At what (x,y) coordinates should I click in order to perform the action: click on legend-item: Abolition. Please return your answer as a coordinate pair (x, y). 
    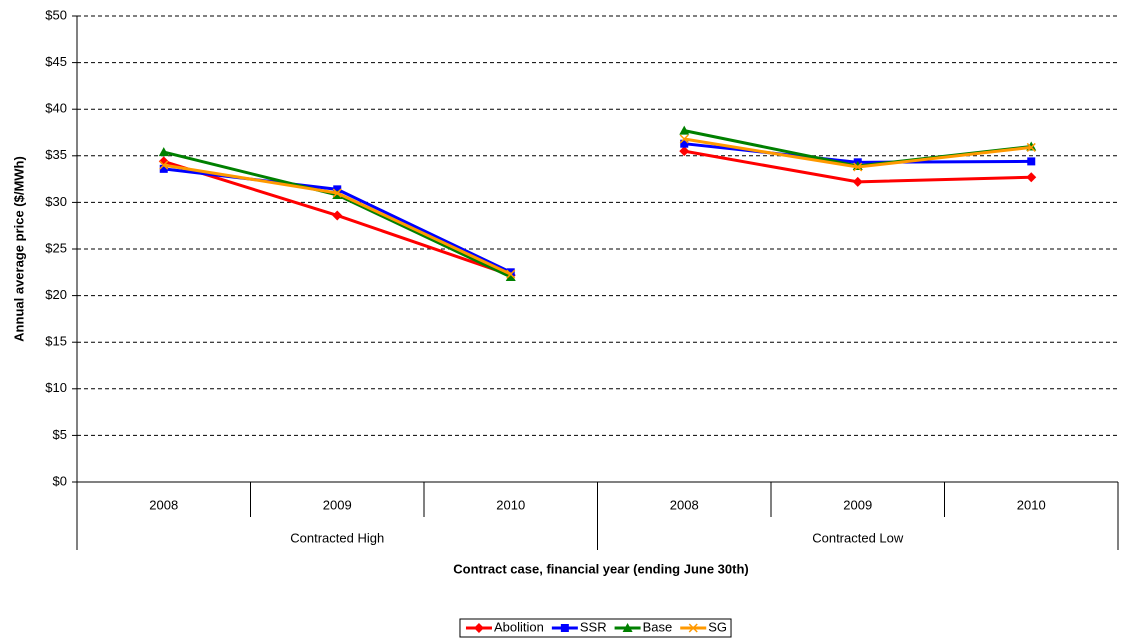
    Looking at the image, I should click on (504, 626).